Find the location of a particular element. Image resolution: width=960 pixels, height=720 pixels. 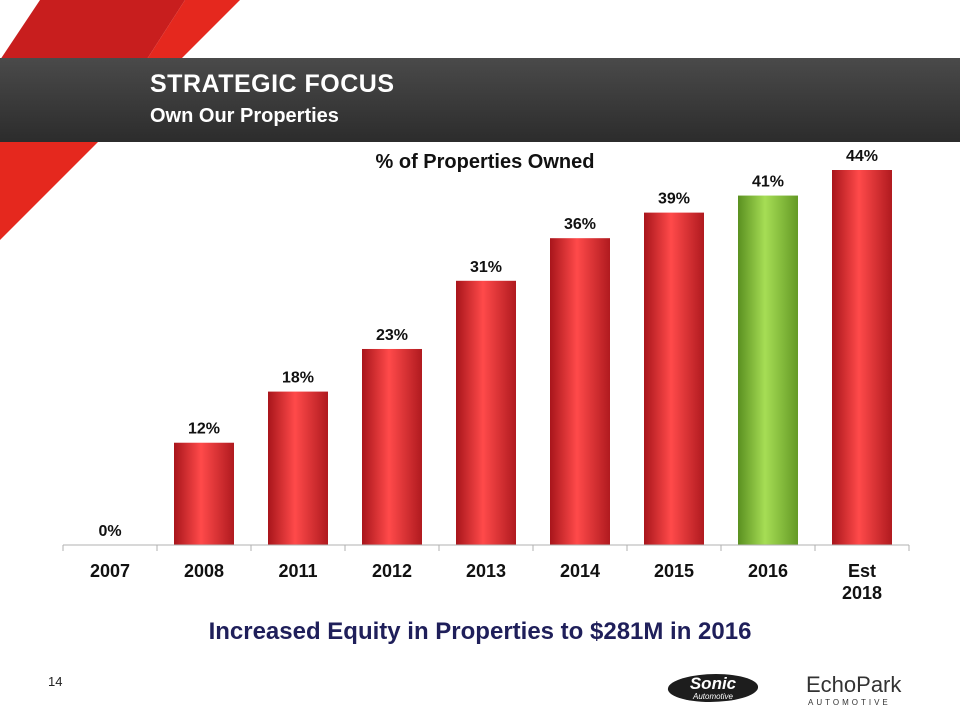

category-label: 2013 is located at coordinates (486, 571).